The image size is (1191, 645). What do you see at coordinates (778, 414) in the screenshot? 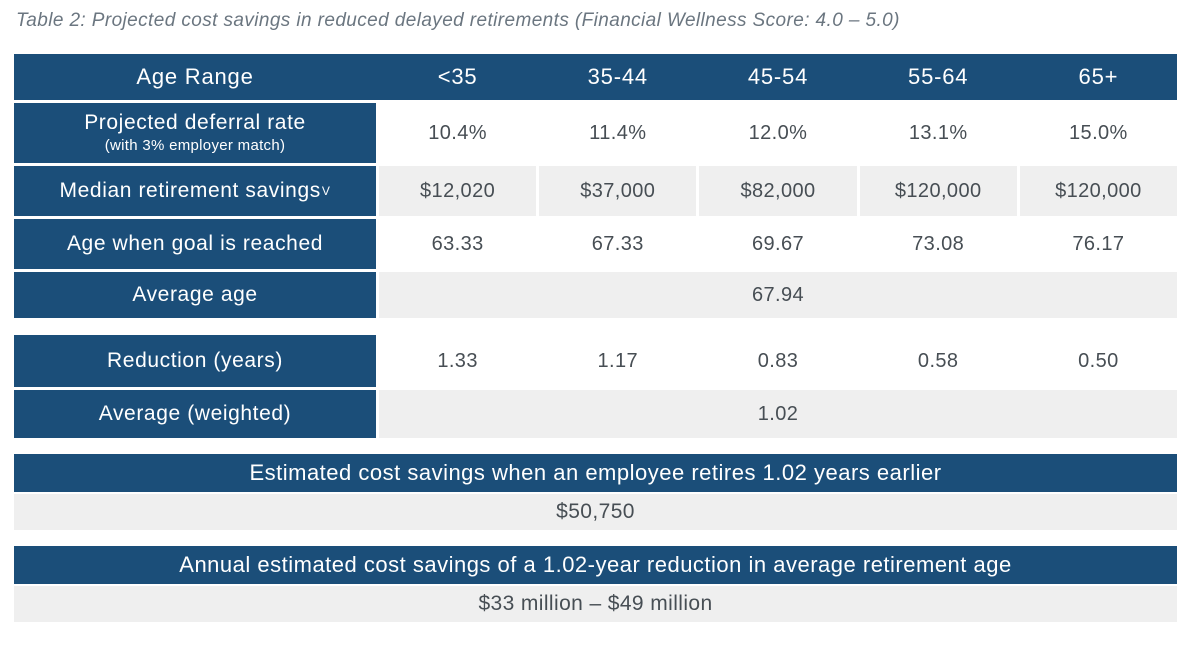
I see `merged-value-cell: 1.02` at bounding box center [778, 414].